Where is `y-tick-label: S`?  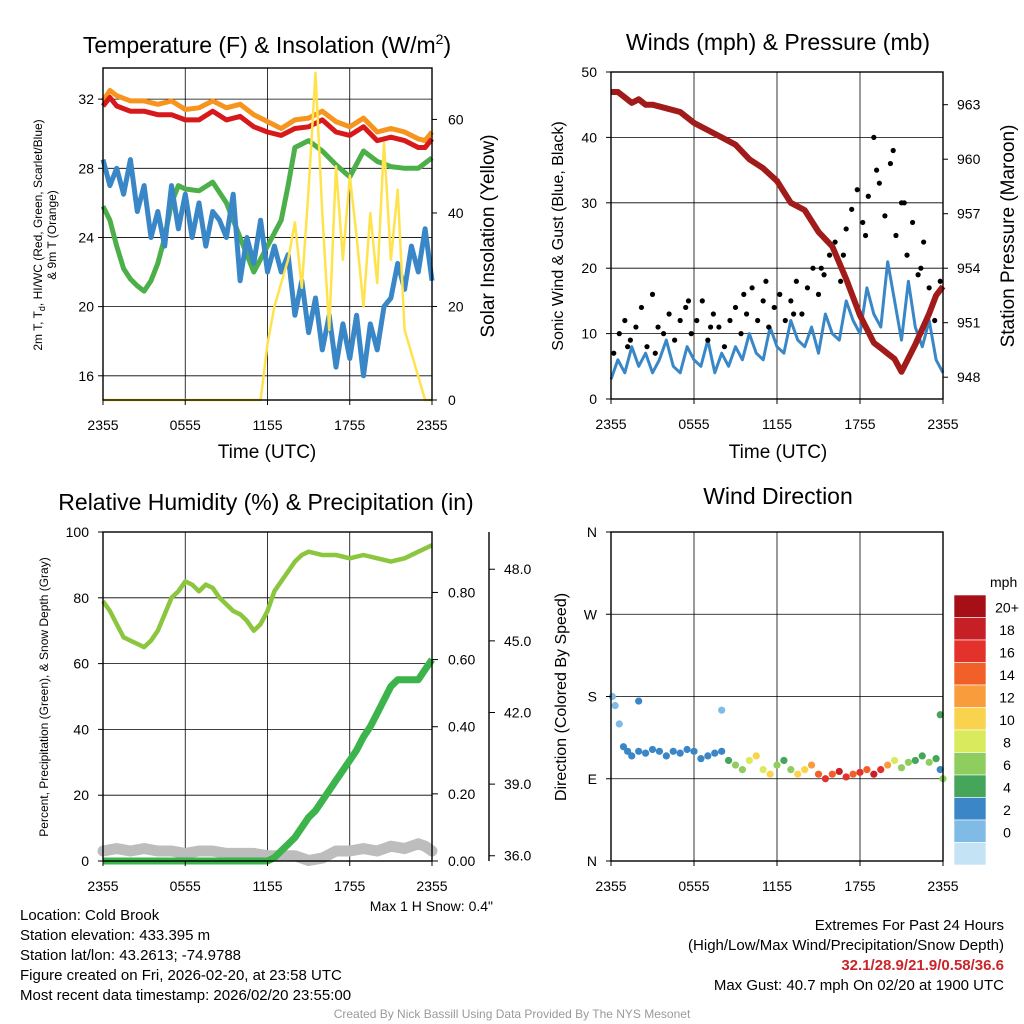 y-tick-label: S is located at coordinates (592, 697).